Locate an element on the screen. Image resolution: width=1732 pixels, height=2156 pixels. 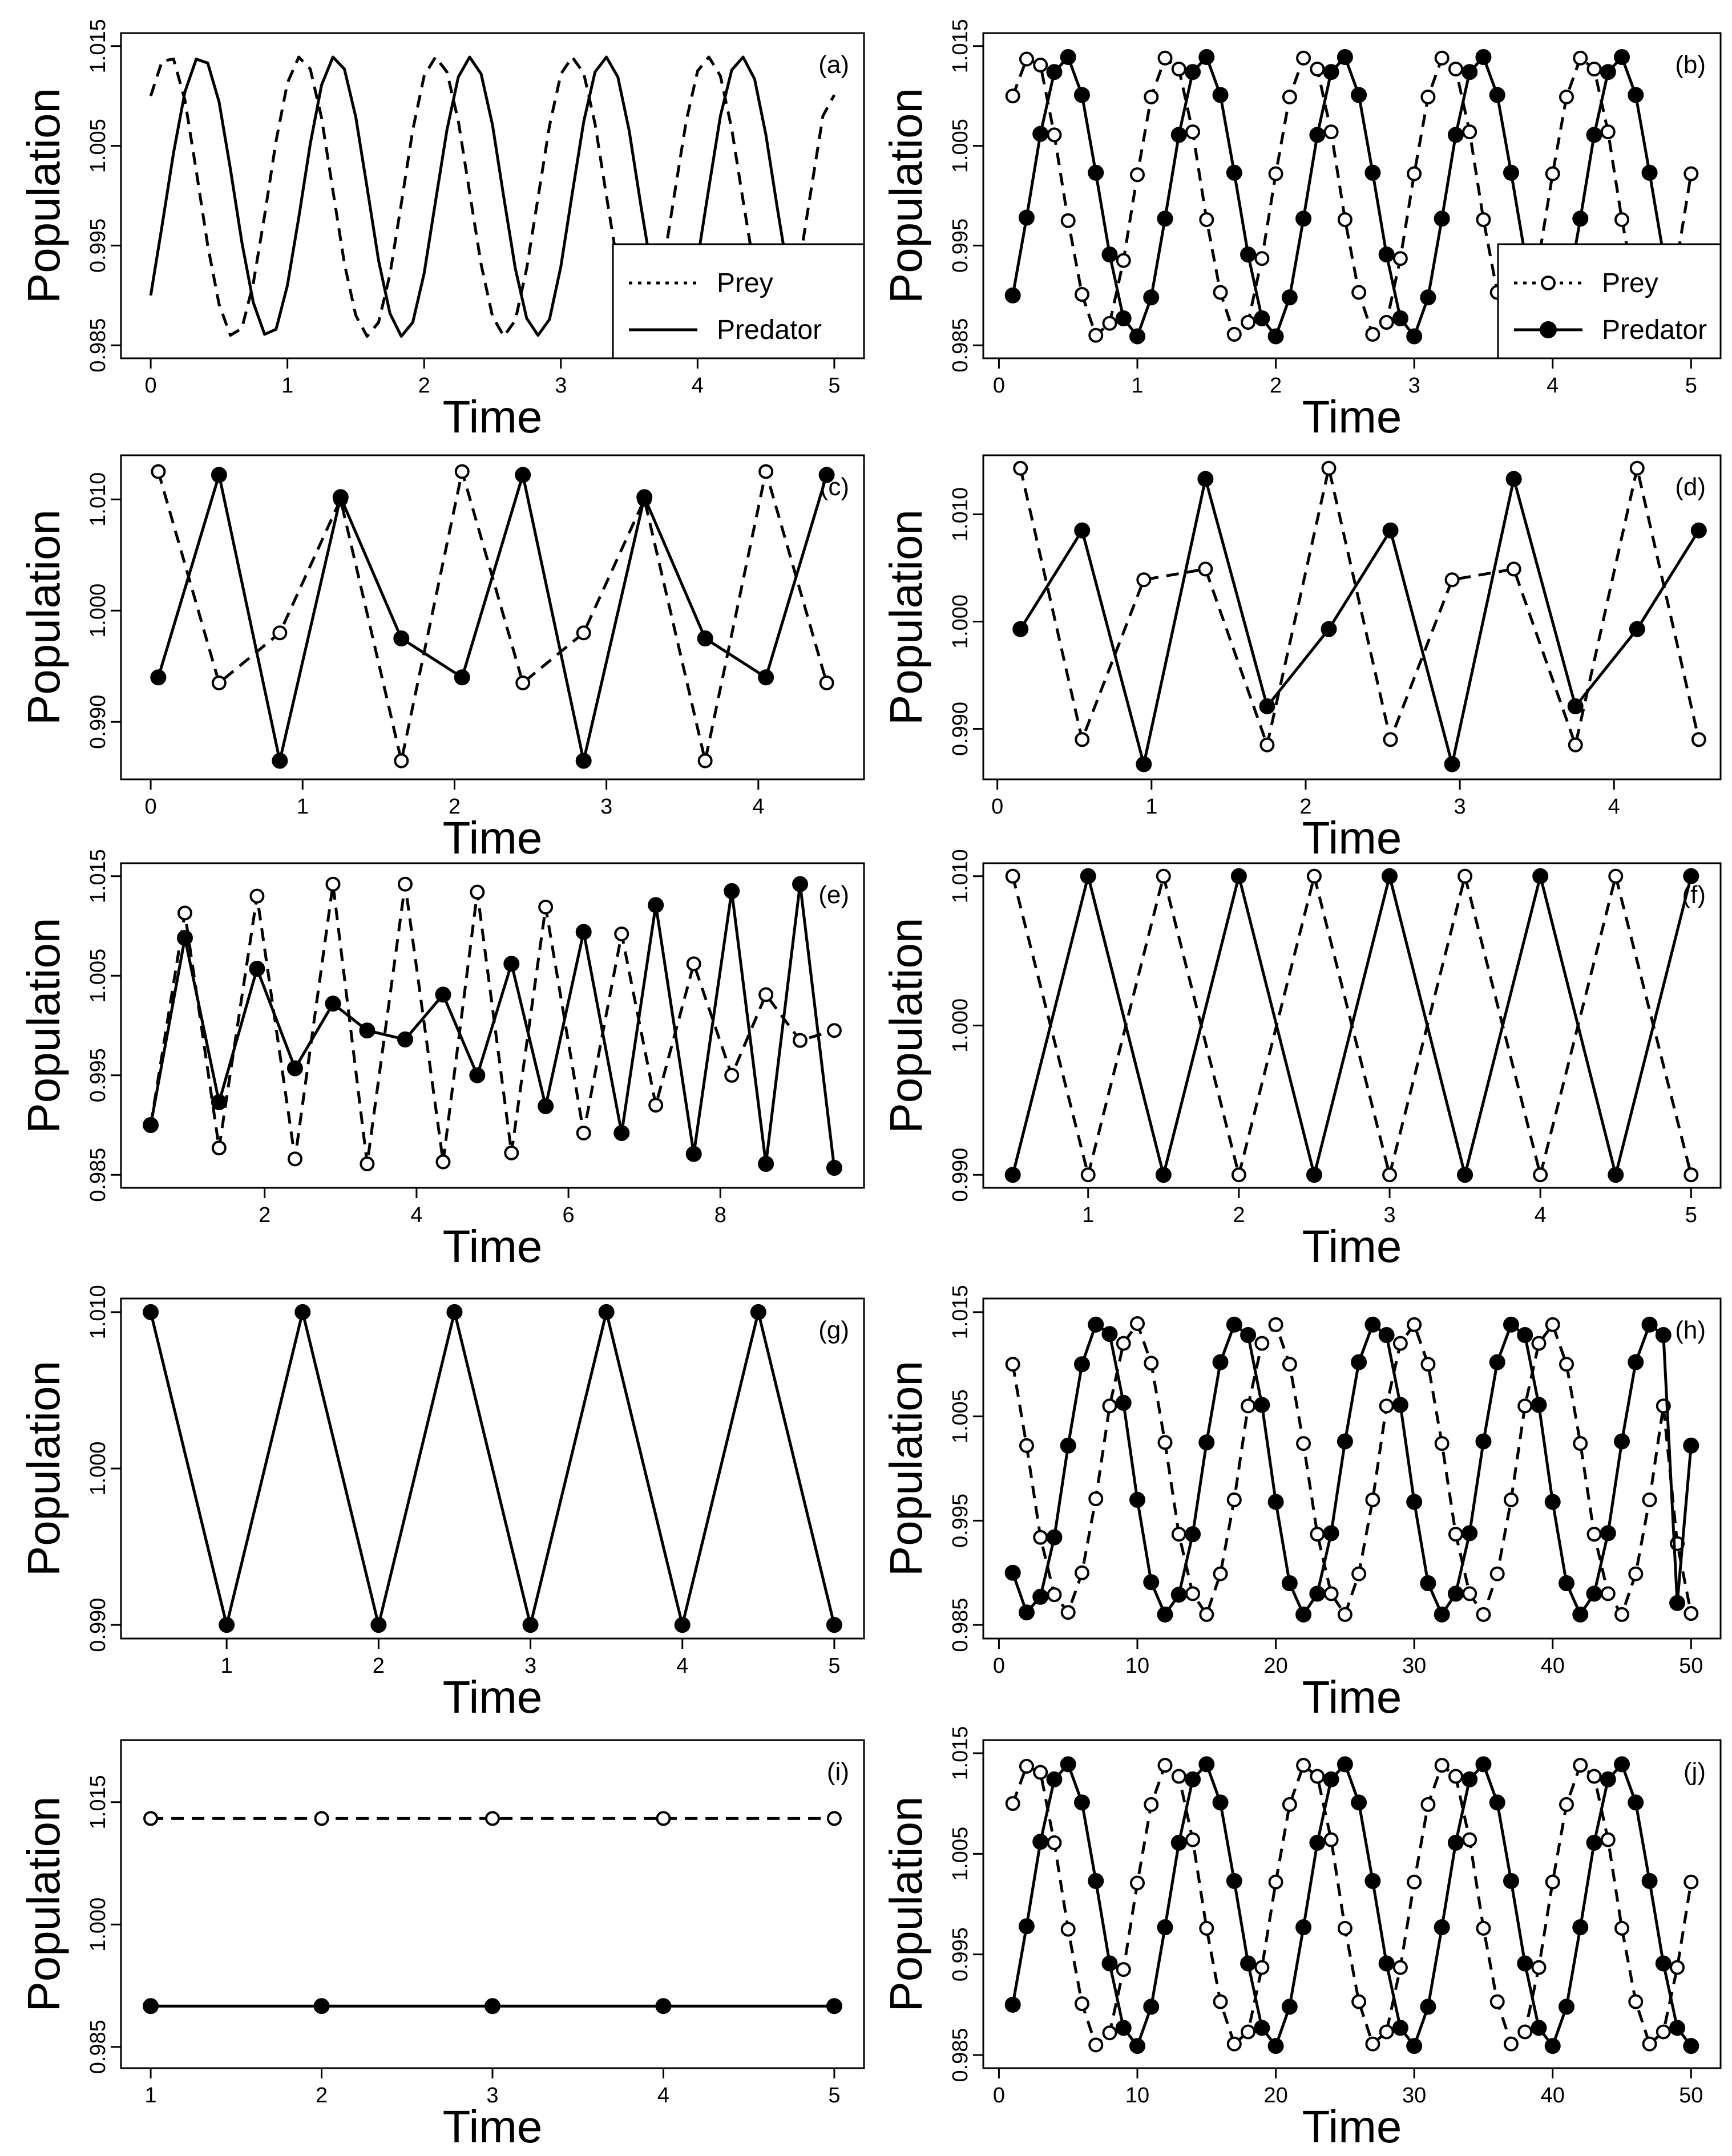
x-tick-label: 40 is located at coordinates (1553, 2096).